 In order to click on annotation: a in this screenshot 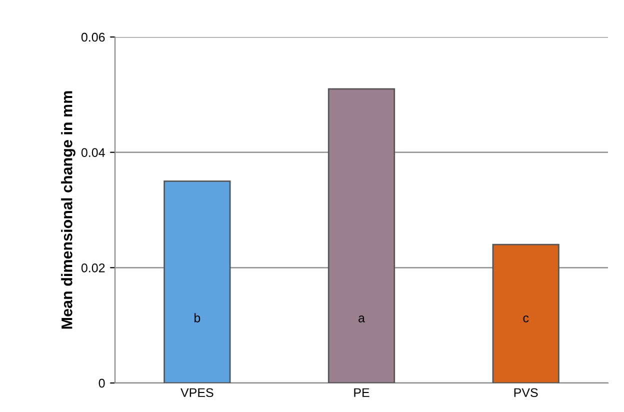, I will do `click(361, 318)`.